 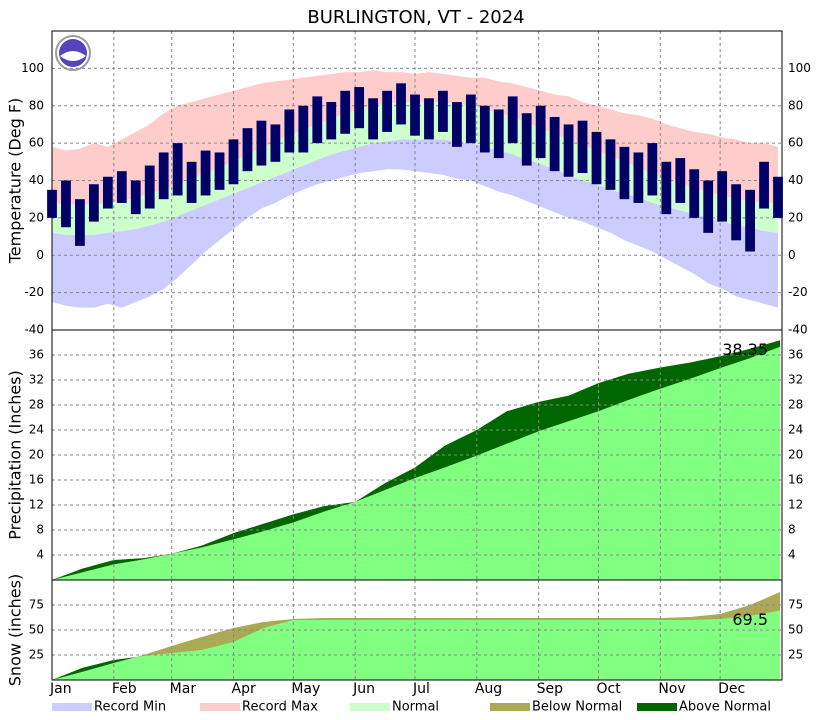 What do you see at coordinates (73, 53) in the screenshot?
I see `noaa-logo` at bounding box center [73, 53].